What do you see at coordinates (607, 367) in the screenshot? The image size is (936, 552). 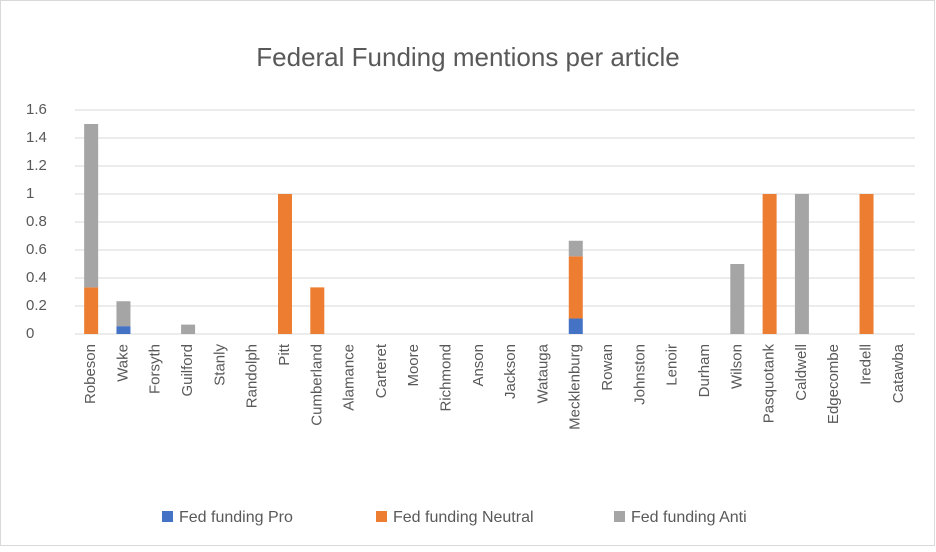 I see `x-tick-label: Rowan` at bounding box center [607, 367].